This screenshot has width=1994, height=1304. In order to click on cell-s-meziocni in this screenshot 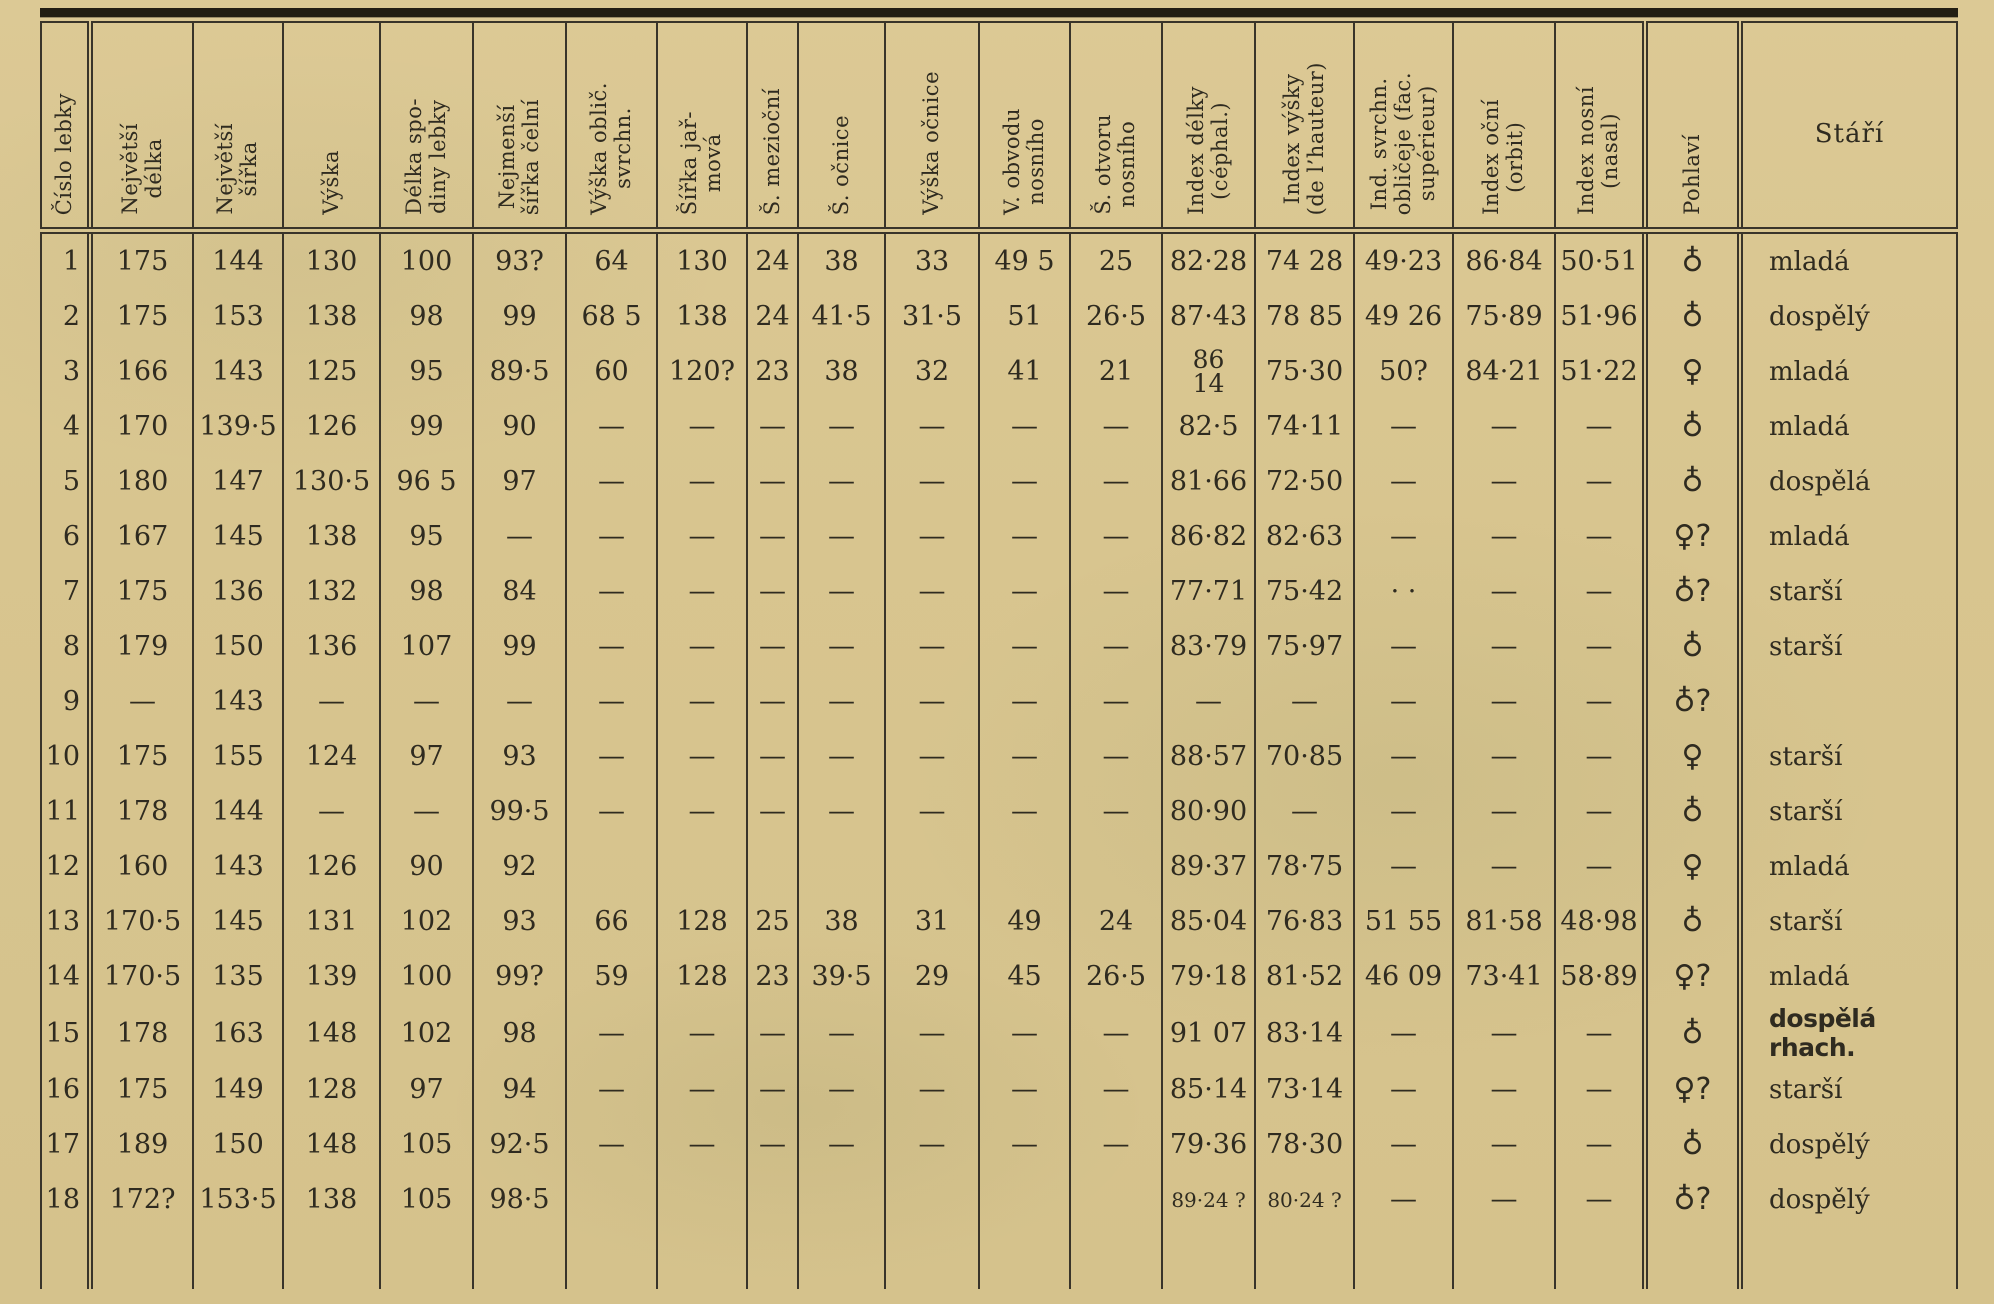, I will do `click(773, 866)`.